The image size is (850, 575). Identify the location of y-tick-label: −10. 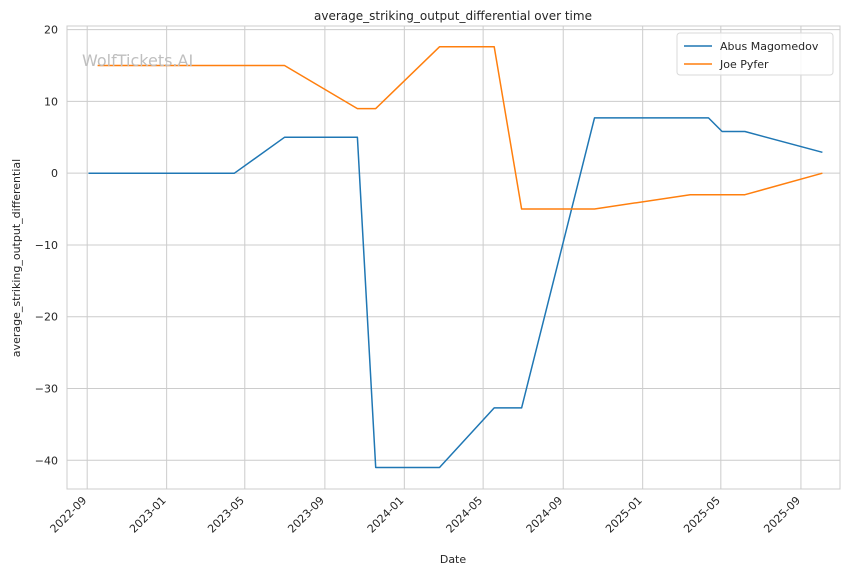
(46, 245).